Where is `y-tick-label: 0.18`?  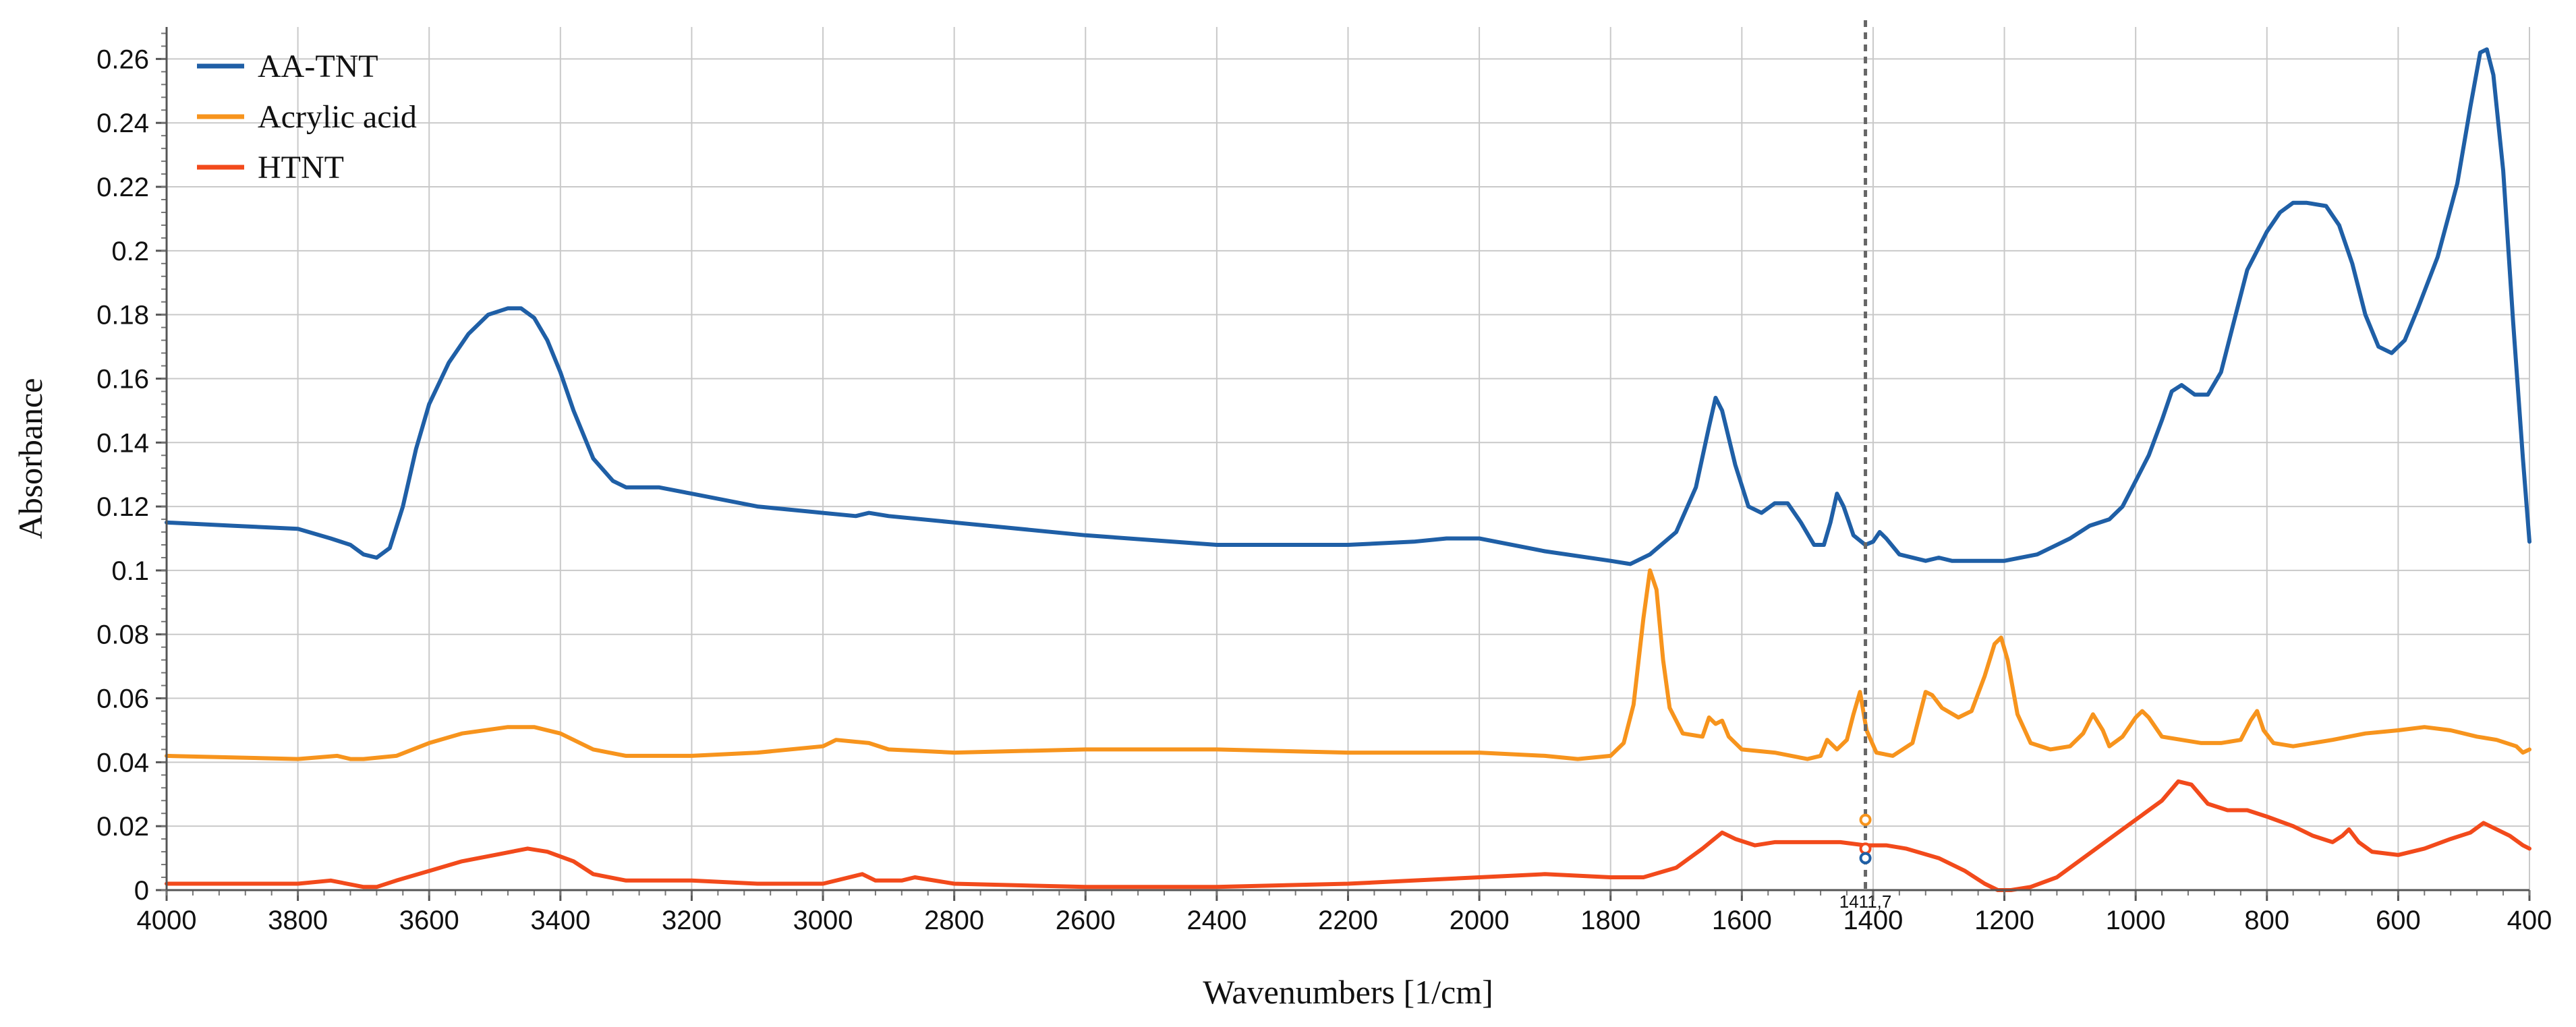
y-tick-label: 0.18 is located at coordinates (122, 315).